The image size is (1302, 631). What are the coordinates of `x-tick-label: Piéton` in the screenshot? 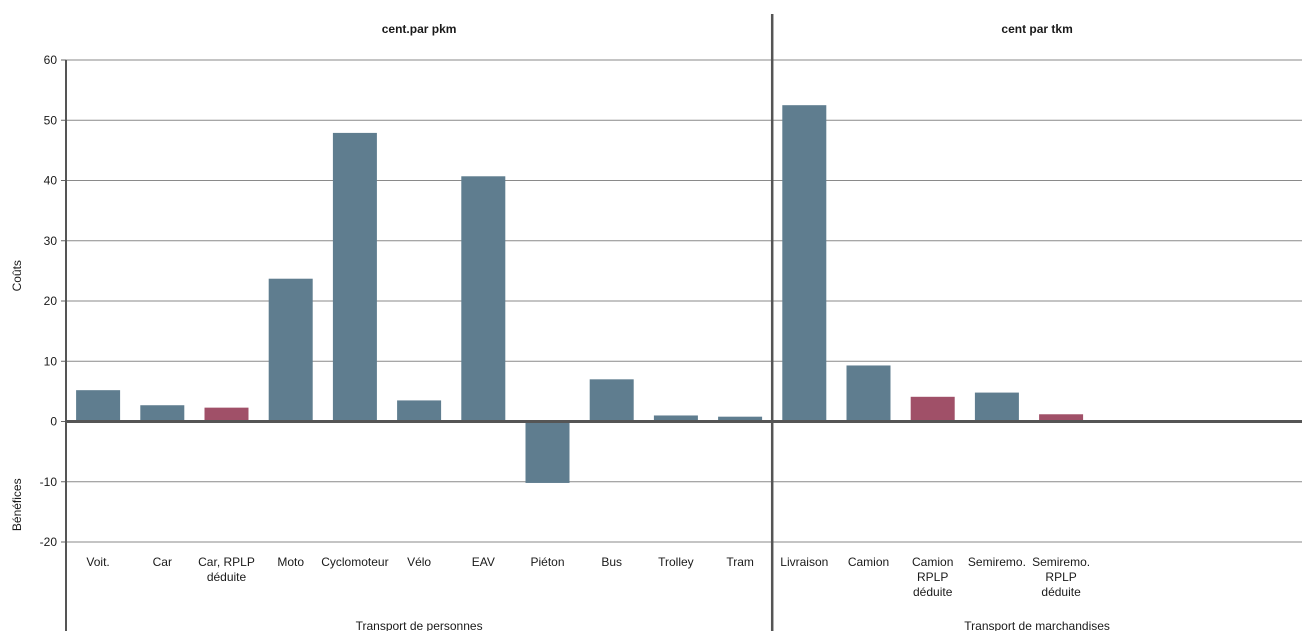 It's located at (547, 562).